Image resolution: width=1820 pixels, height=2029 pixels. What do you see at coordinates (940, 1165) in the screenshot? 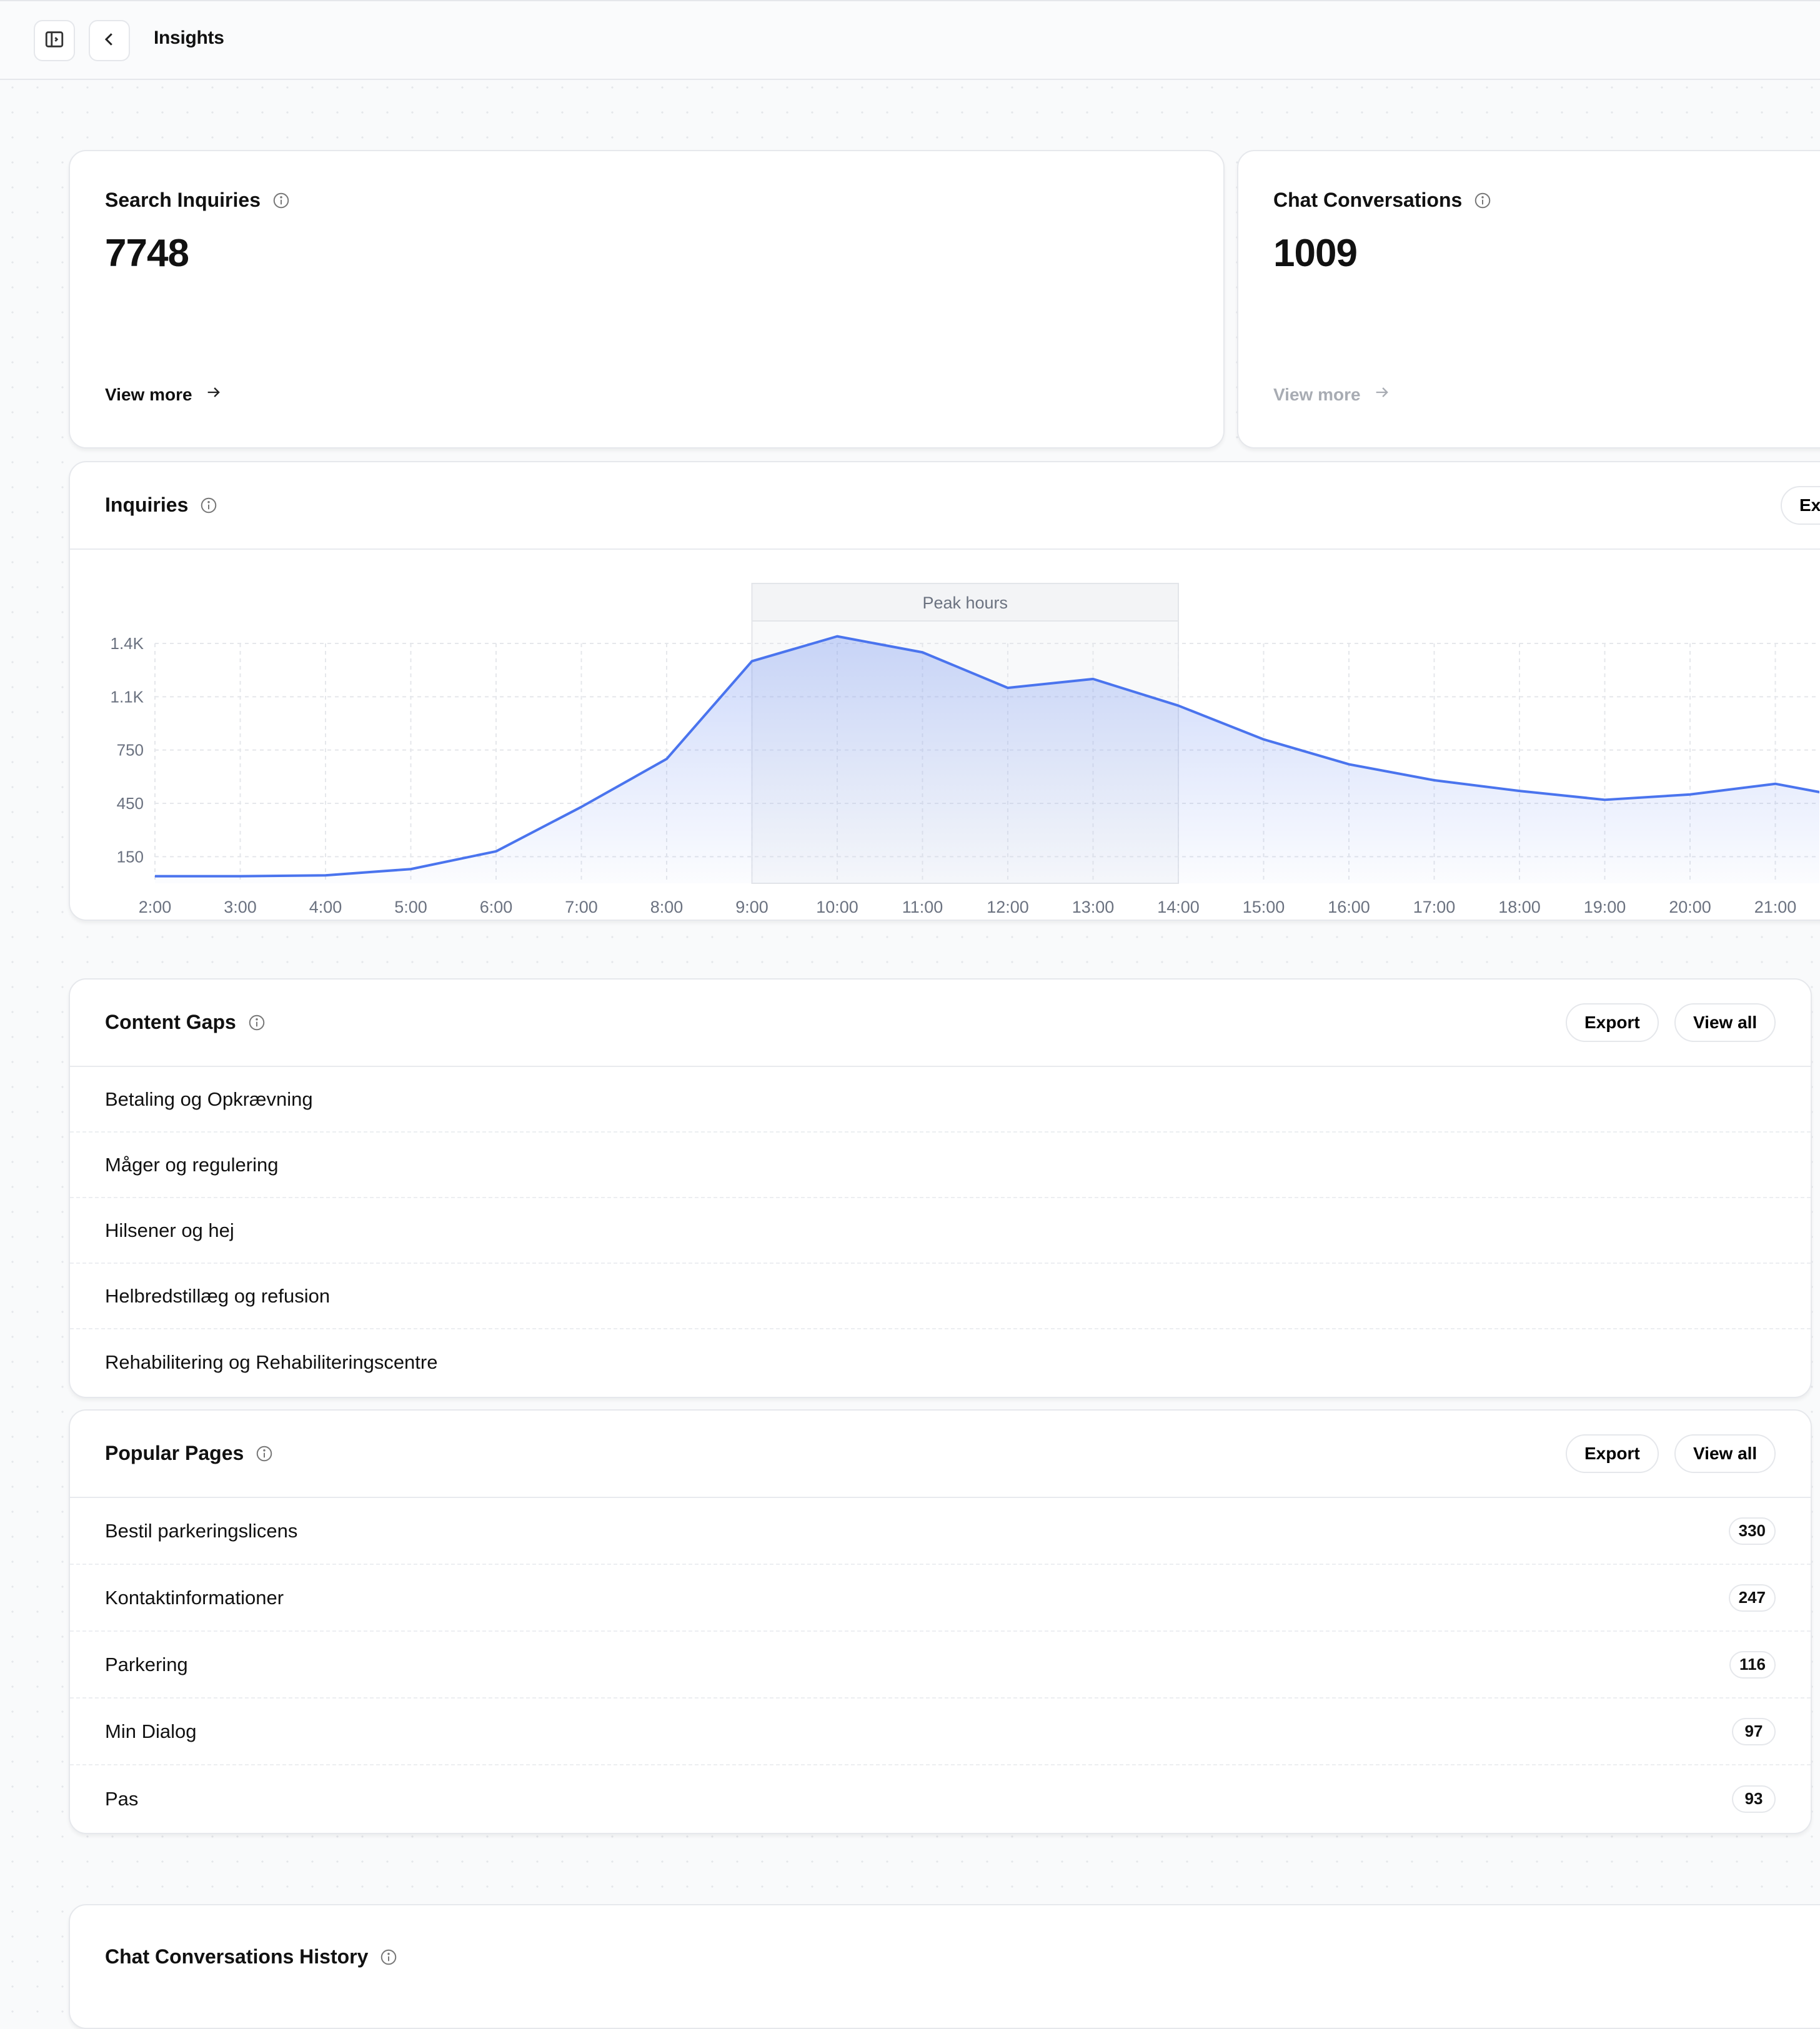
I see `list-item: Måger og regulering` at bounding box center [940, 1165].